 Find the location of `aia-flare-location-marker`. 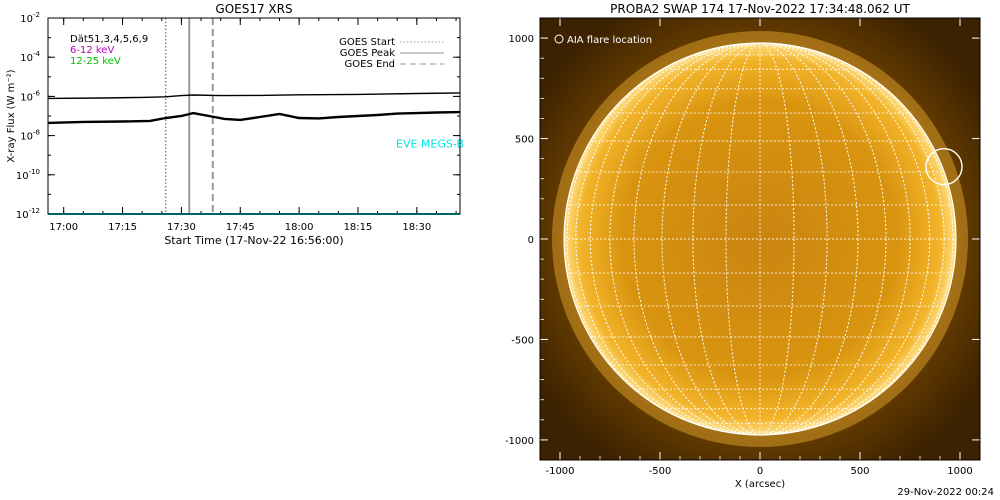

aia-flare-location-marker is located at coordinates (944, 166).